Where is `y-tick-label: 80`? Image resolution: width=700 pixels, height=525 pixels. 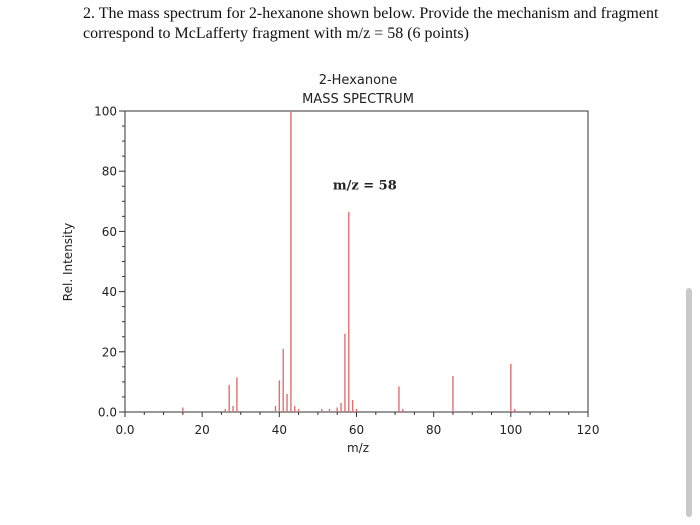
y-tick-label: 80 is located at coordinates (109, 172).